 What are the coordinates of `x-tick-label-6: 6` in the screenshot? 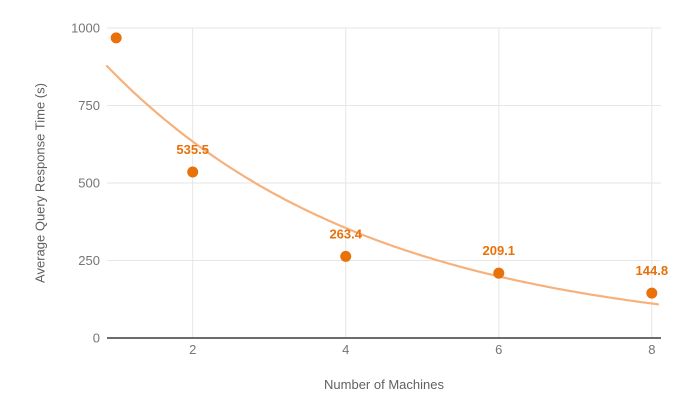 It's located at (498, 349).